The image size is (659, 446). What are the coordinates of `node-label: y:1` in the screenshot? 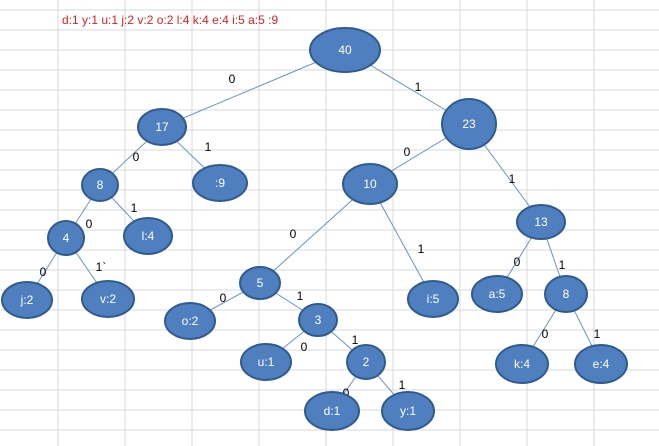 It's located at (408, 411).